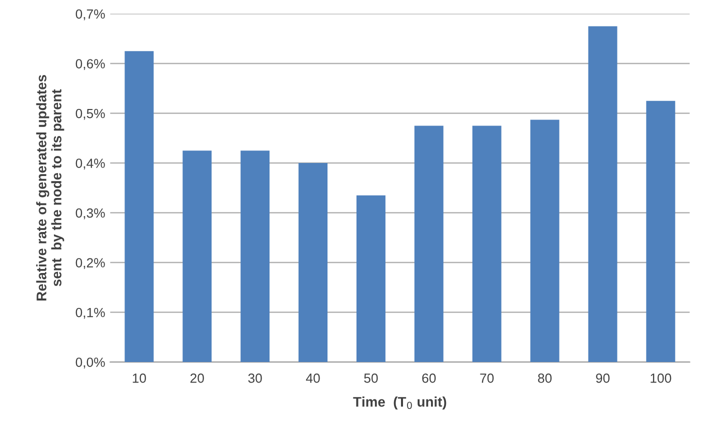 This screenshot has height=431, width=711. I want to click on y-tick-label: 0,4%, so click(90, 164).